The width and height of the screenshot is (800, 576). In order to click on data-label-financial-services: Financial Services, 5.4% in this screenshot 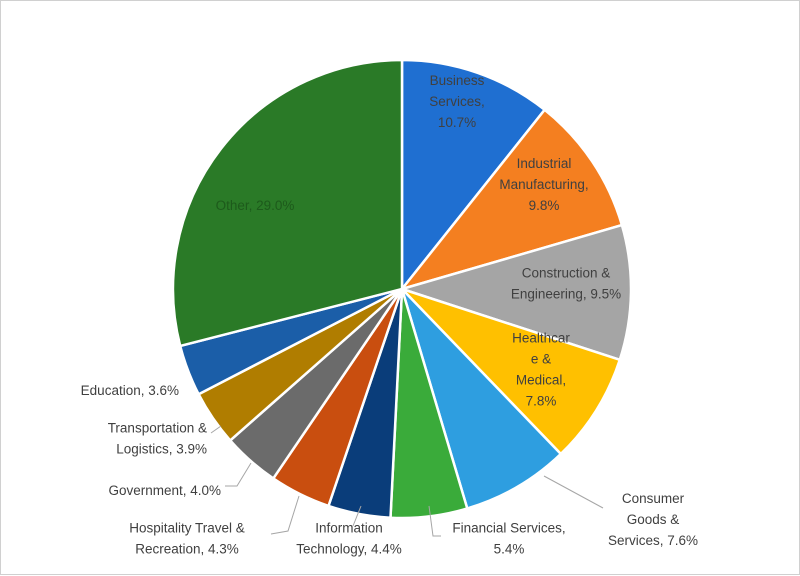, I will do `click(508, 539)`.